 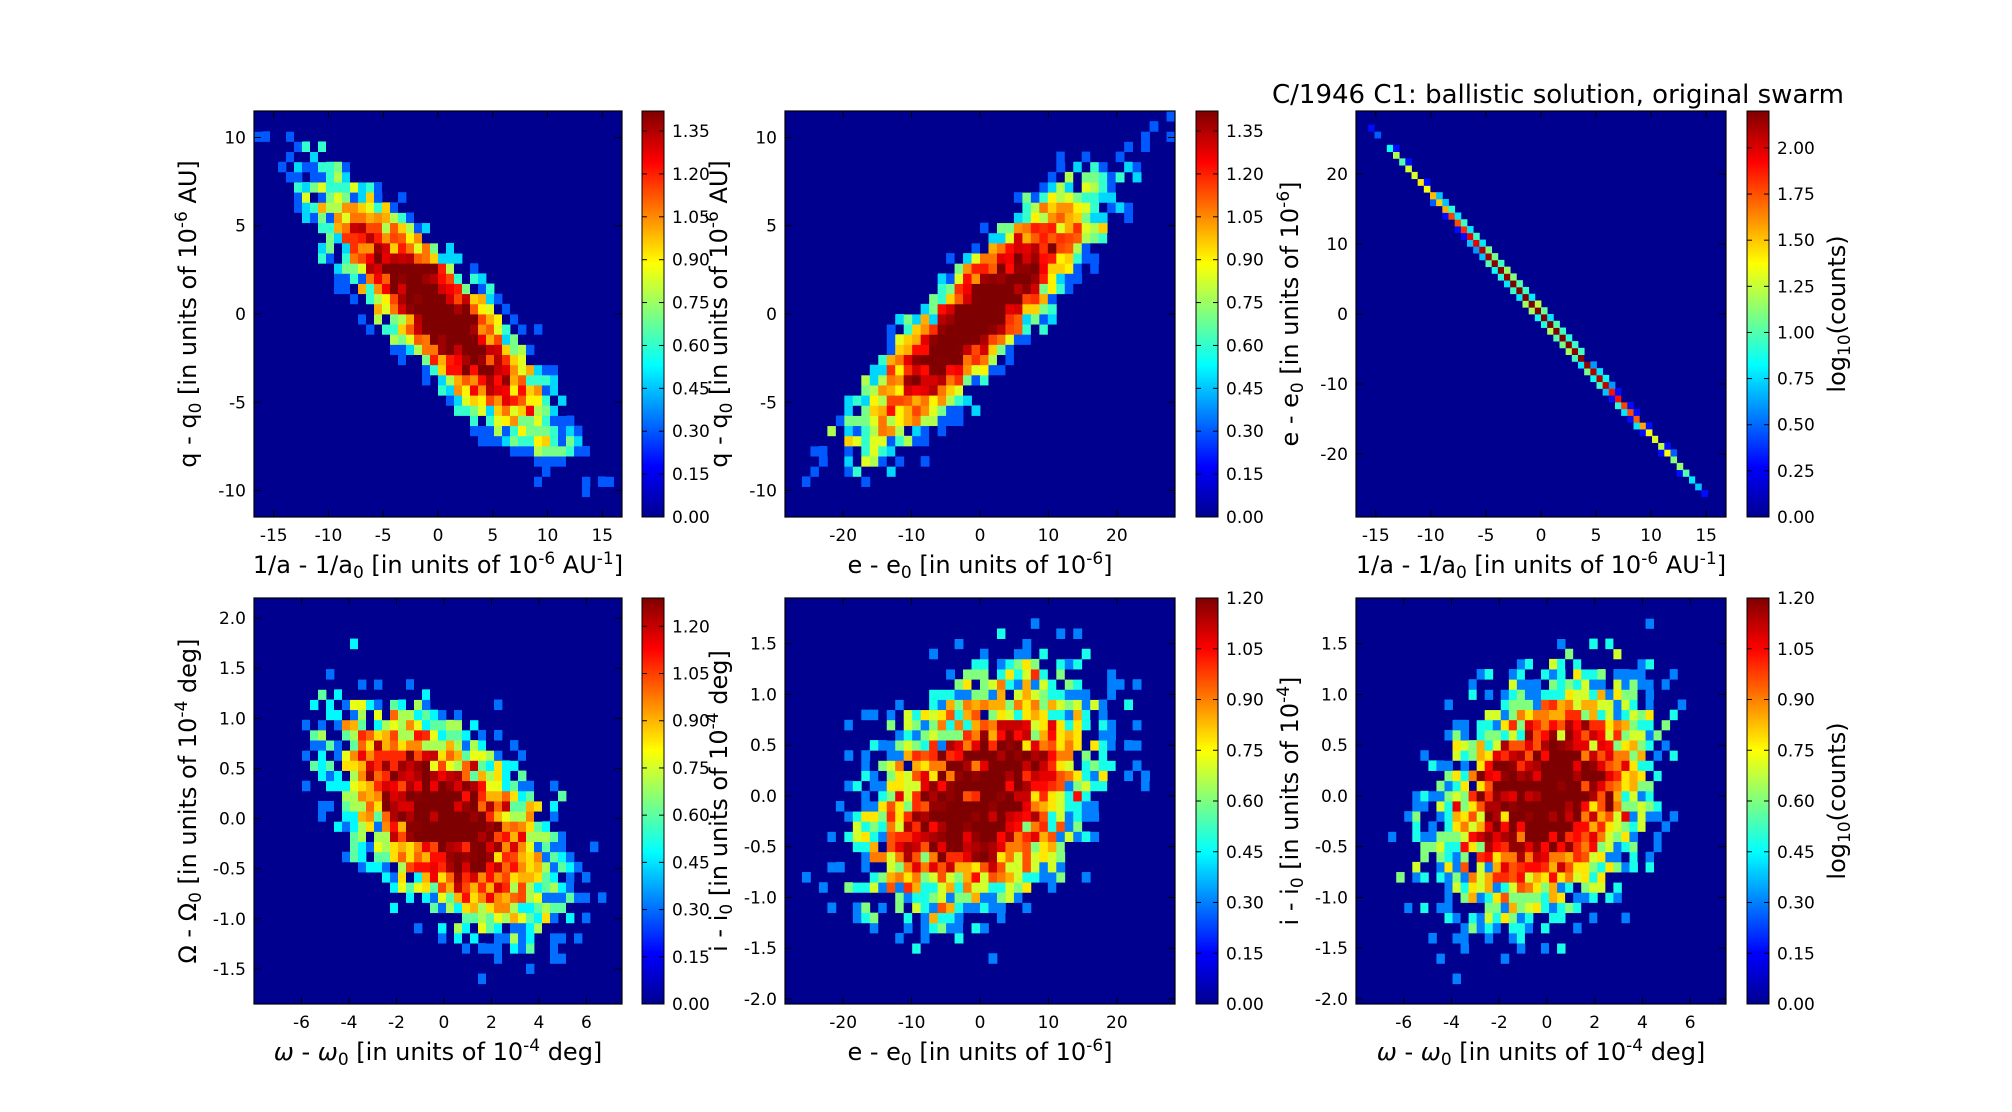 I want to click on colorbar-label: log10(counts), so click(x=1839, y=800).